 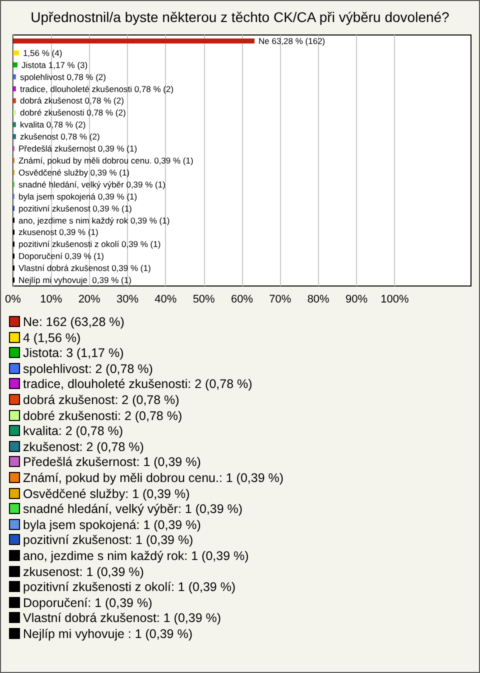 What do you see at coordinates (78, 196) in the screenshot?
I see `category-label: byla jsem spokojená 0,39 % (1)` at bounding box center [78, 196].